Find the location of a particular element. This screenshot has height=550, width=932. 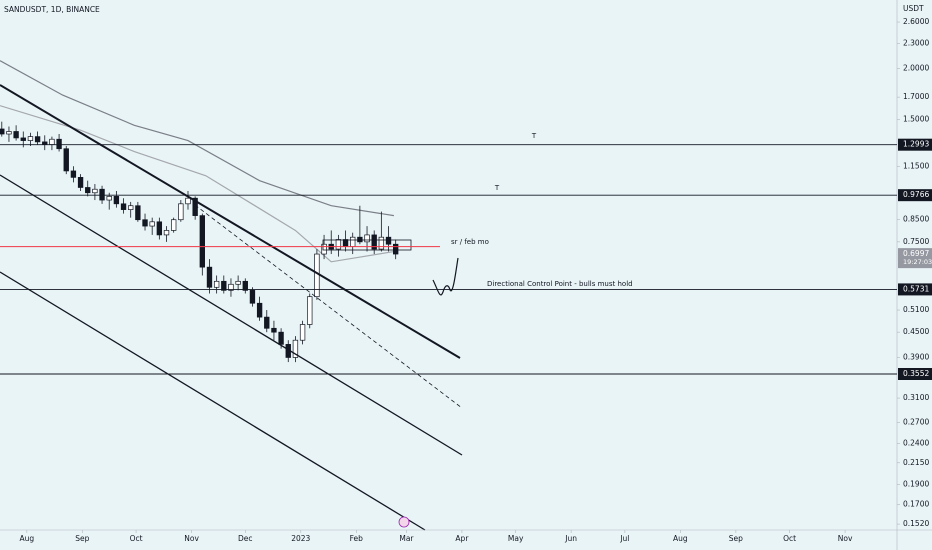

y-tick-label: 2.6000 is located at coordinates (916, 21).